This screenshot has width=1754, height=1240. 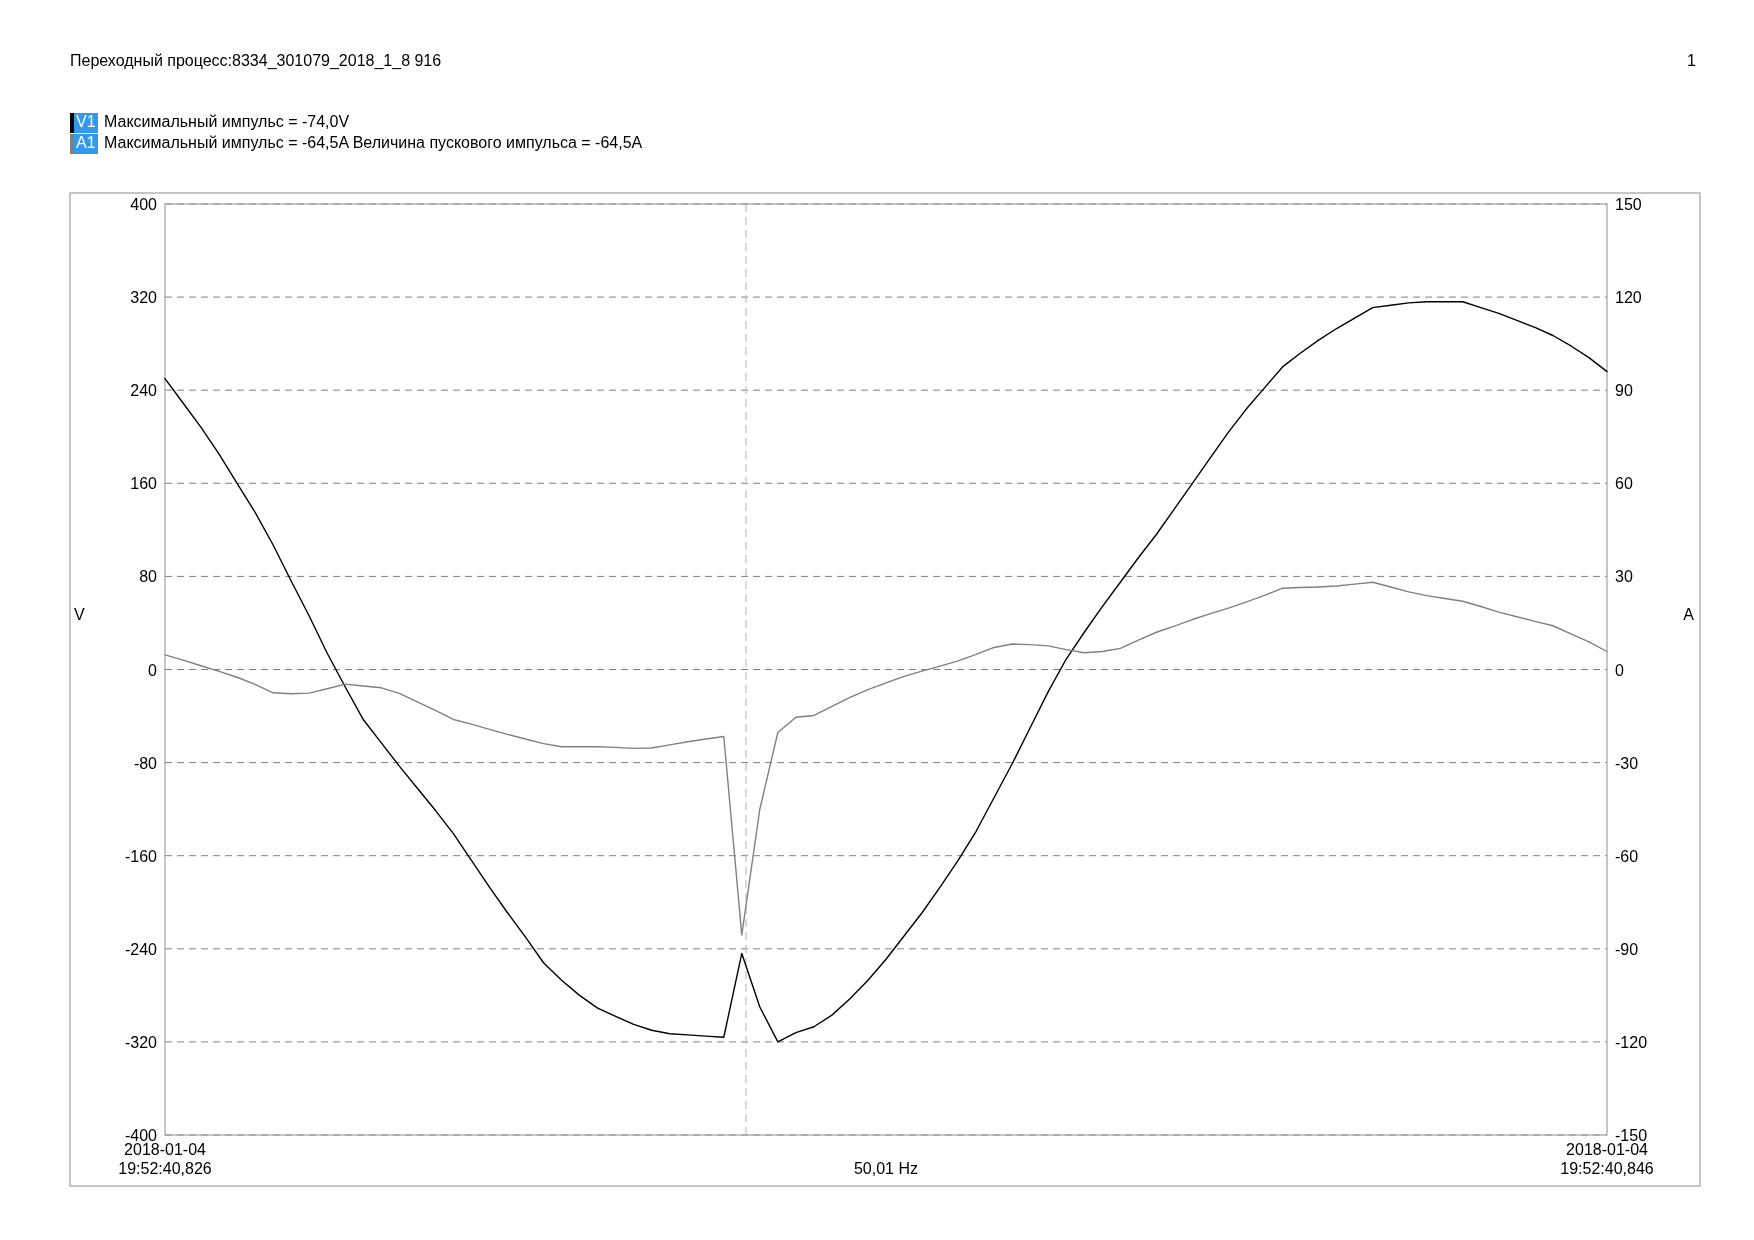 What do you see at coordinates (153, 670) in the screenshot?
I see `y-tick-label: 0` at bounding box center [153, 670].